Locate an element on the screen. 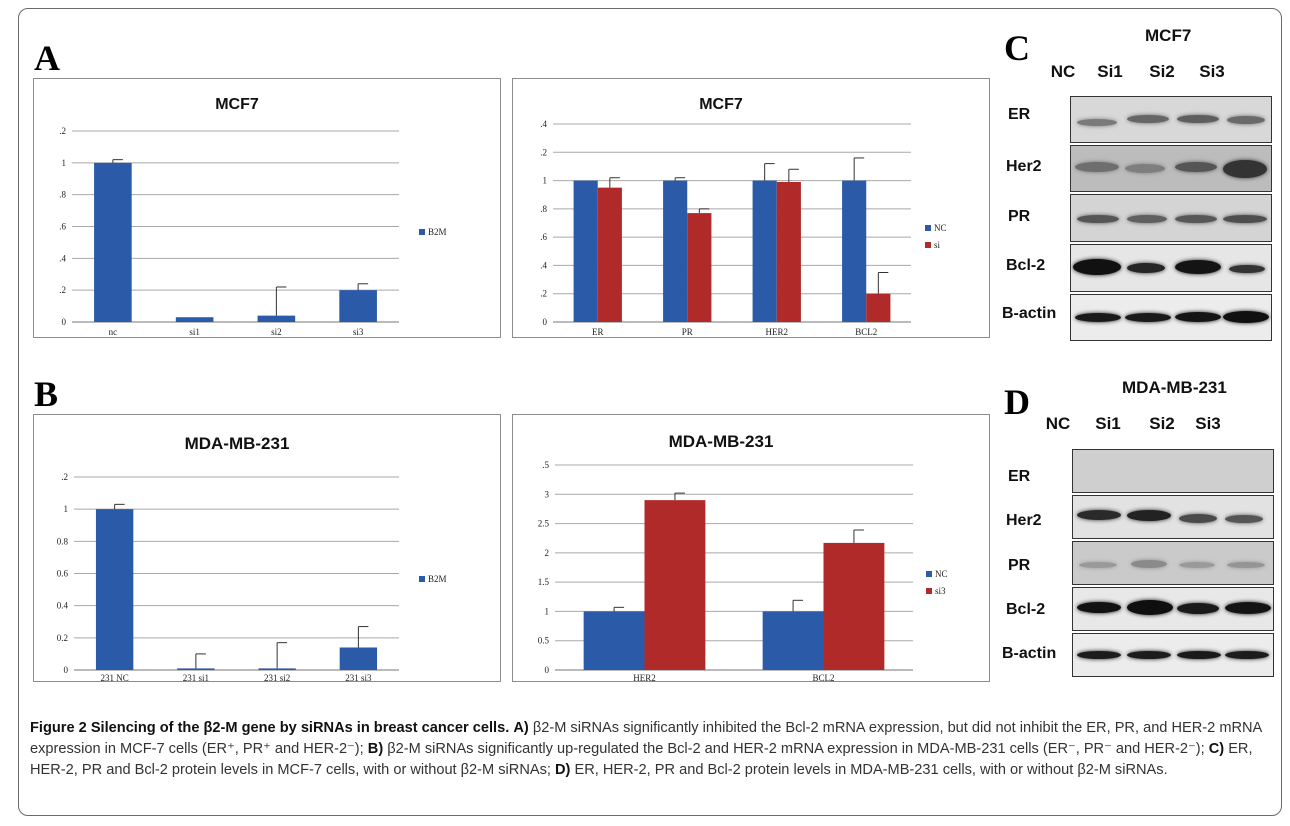 This screenshot has height=826, width=1290. y-tick-label: 2.5 is located at coordinates (544, 524).